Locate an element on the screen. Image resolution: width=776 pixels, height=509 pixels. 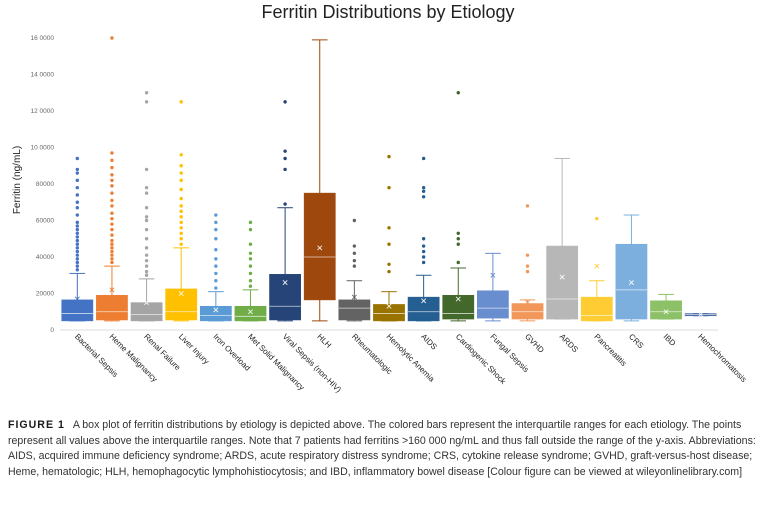
y-tick-label: 20000 is located at coordinates (45, 294).